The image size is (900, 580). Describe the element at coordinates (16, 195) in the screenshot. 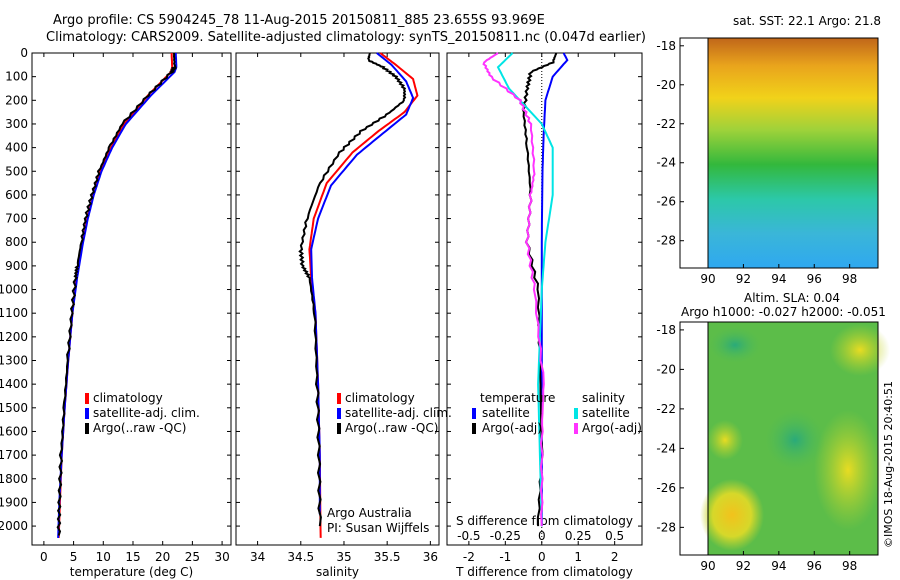

I see `depth-tick-label: 600` at that location.